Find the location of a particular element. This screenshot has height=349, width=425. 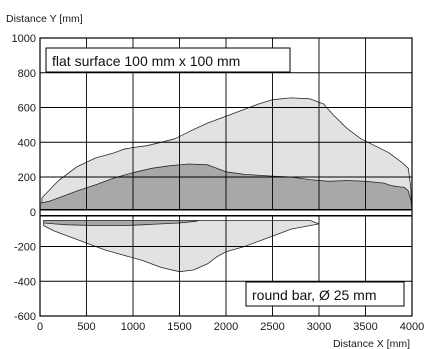

x-tick-label: 2000 is located at coordinates (226, 327).